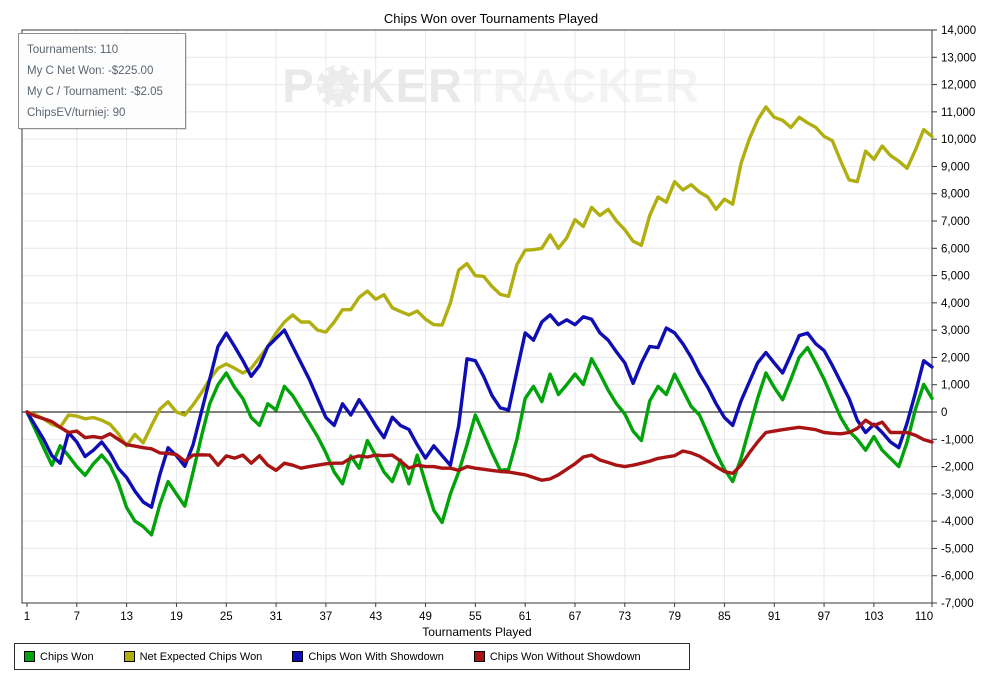  Describe the element at coordinates (955, 304) in the screenshot. I see `y-tick-label: 4,000` at that location.